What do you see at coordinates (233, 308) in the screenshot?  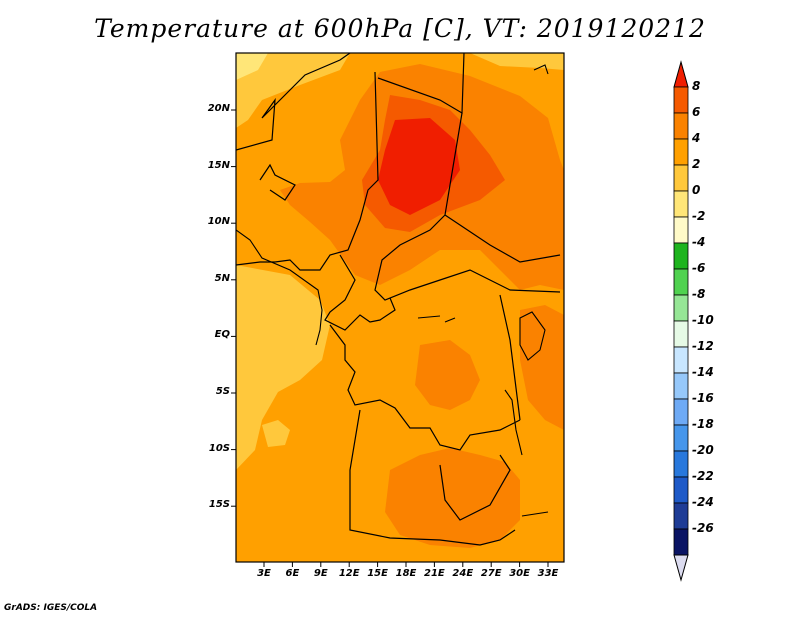 I see `lat-ticks` at bounding box center [233, 308].